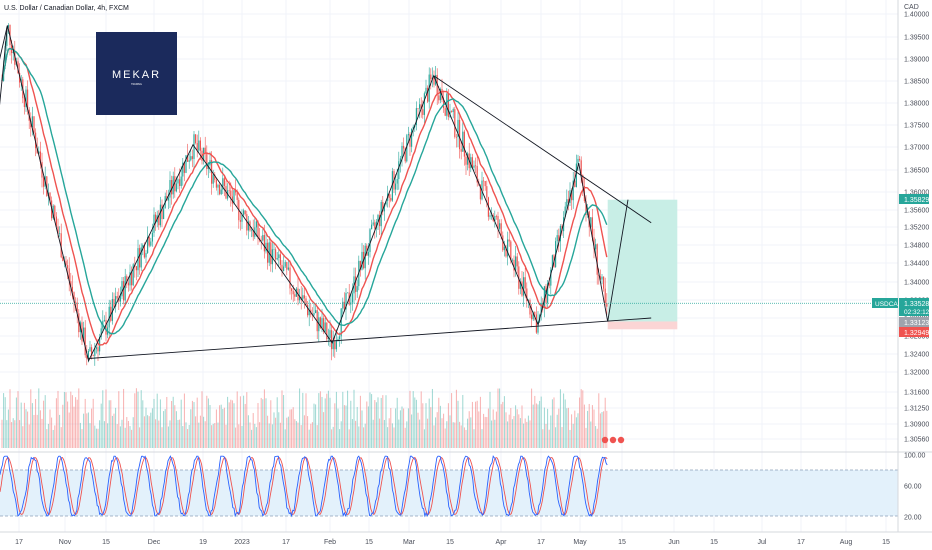 The image size is (932, 550). I want to click on price-tick-label: 1.40000, so click(916, 15).